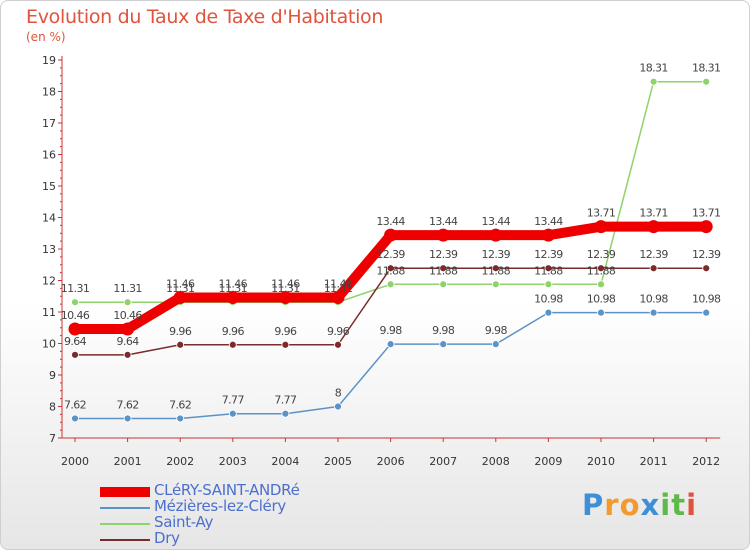  Describe the element at coordinates (630, 505) in the screenshot. I see `brand-letter: o` at that location.